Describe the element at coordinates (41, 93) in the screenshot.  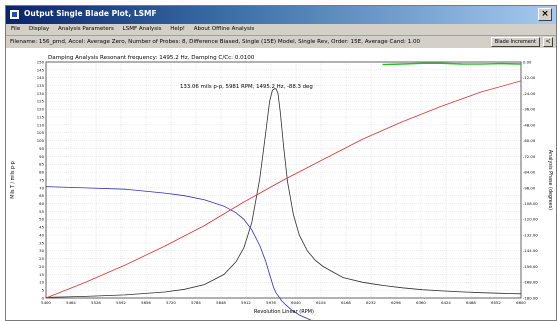
I see `y-tick-label: 130` at that location.